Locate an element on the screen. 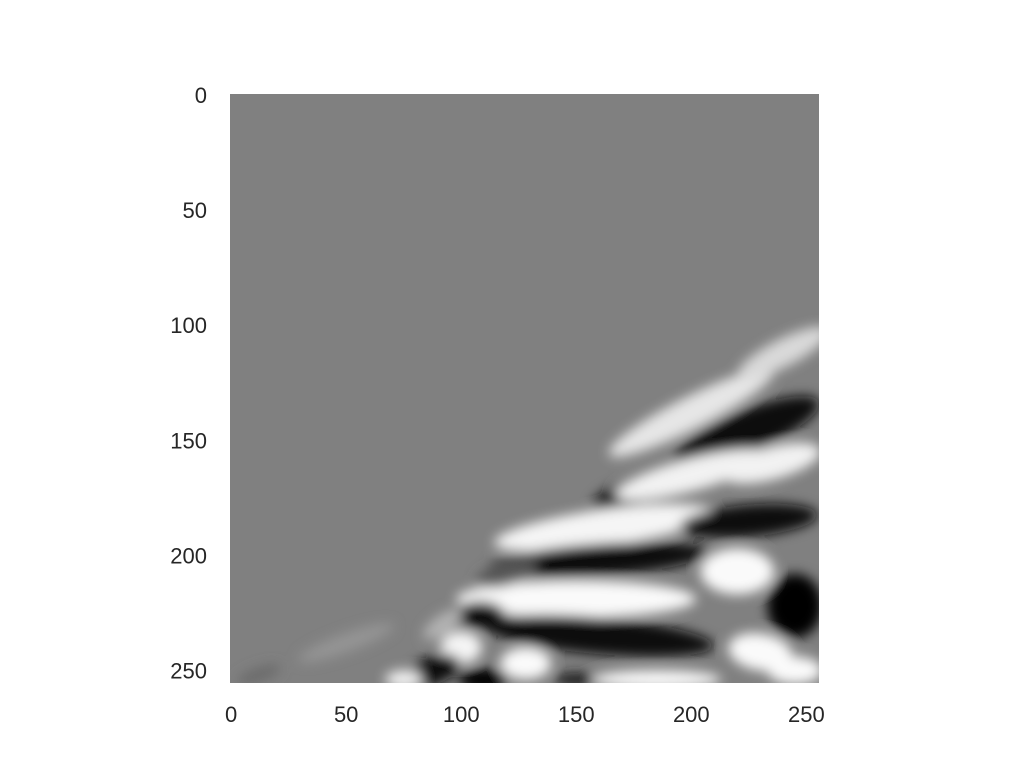  y-tick-label: 150 is located at coordinates (188, 440).